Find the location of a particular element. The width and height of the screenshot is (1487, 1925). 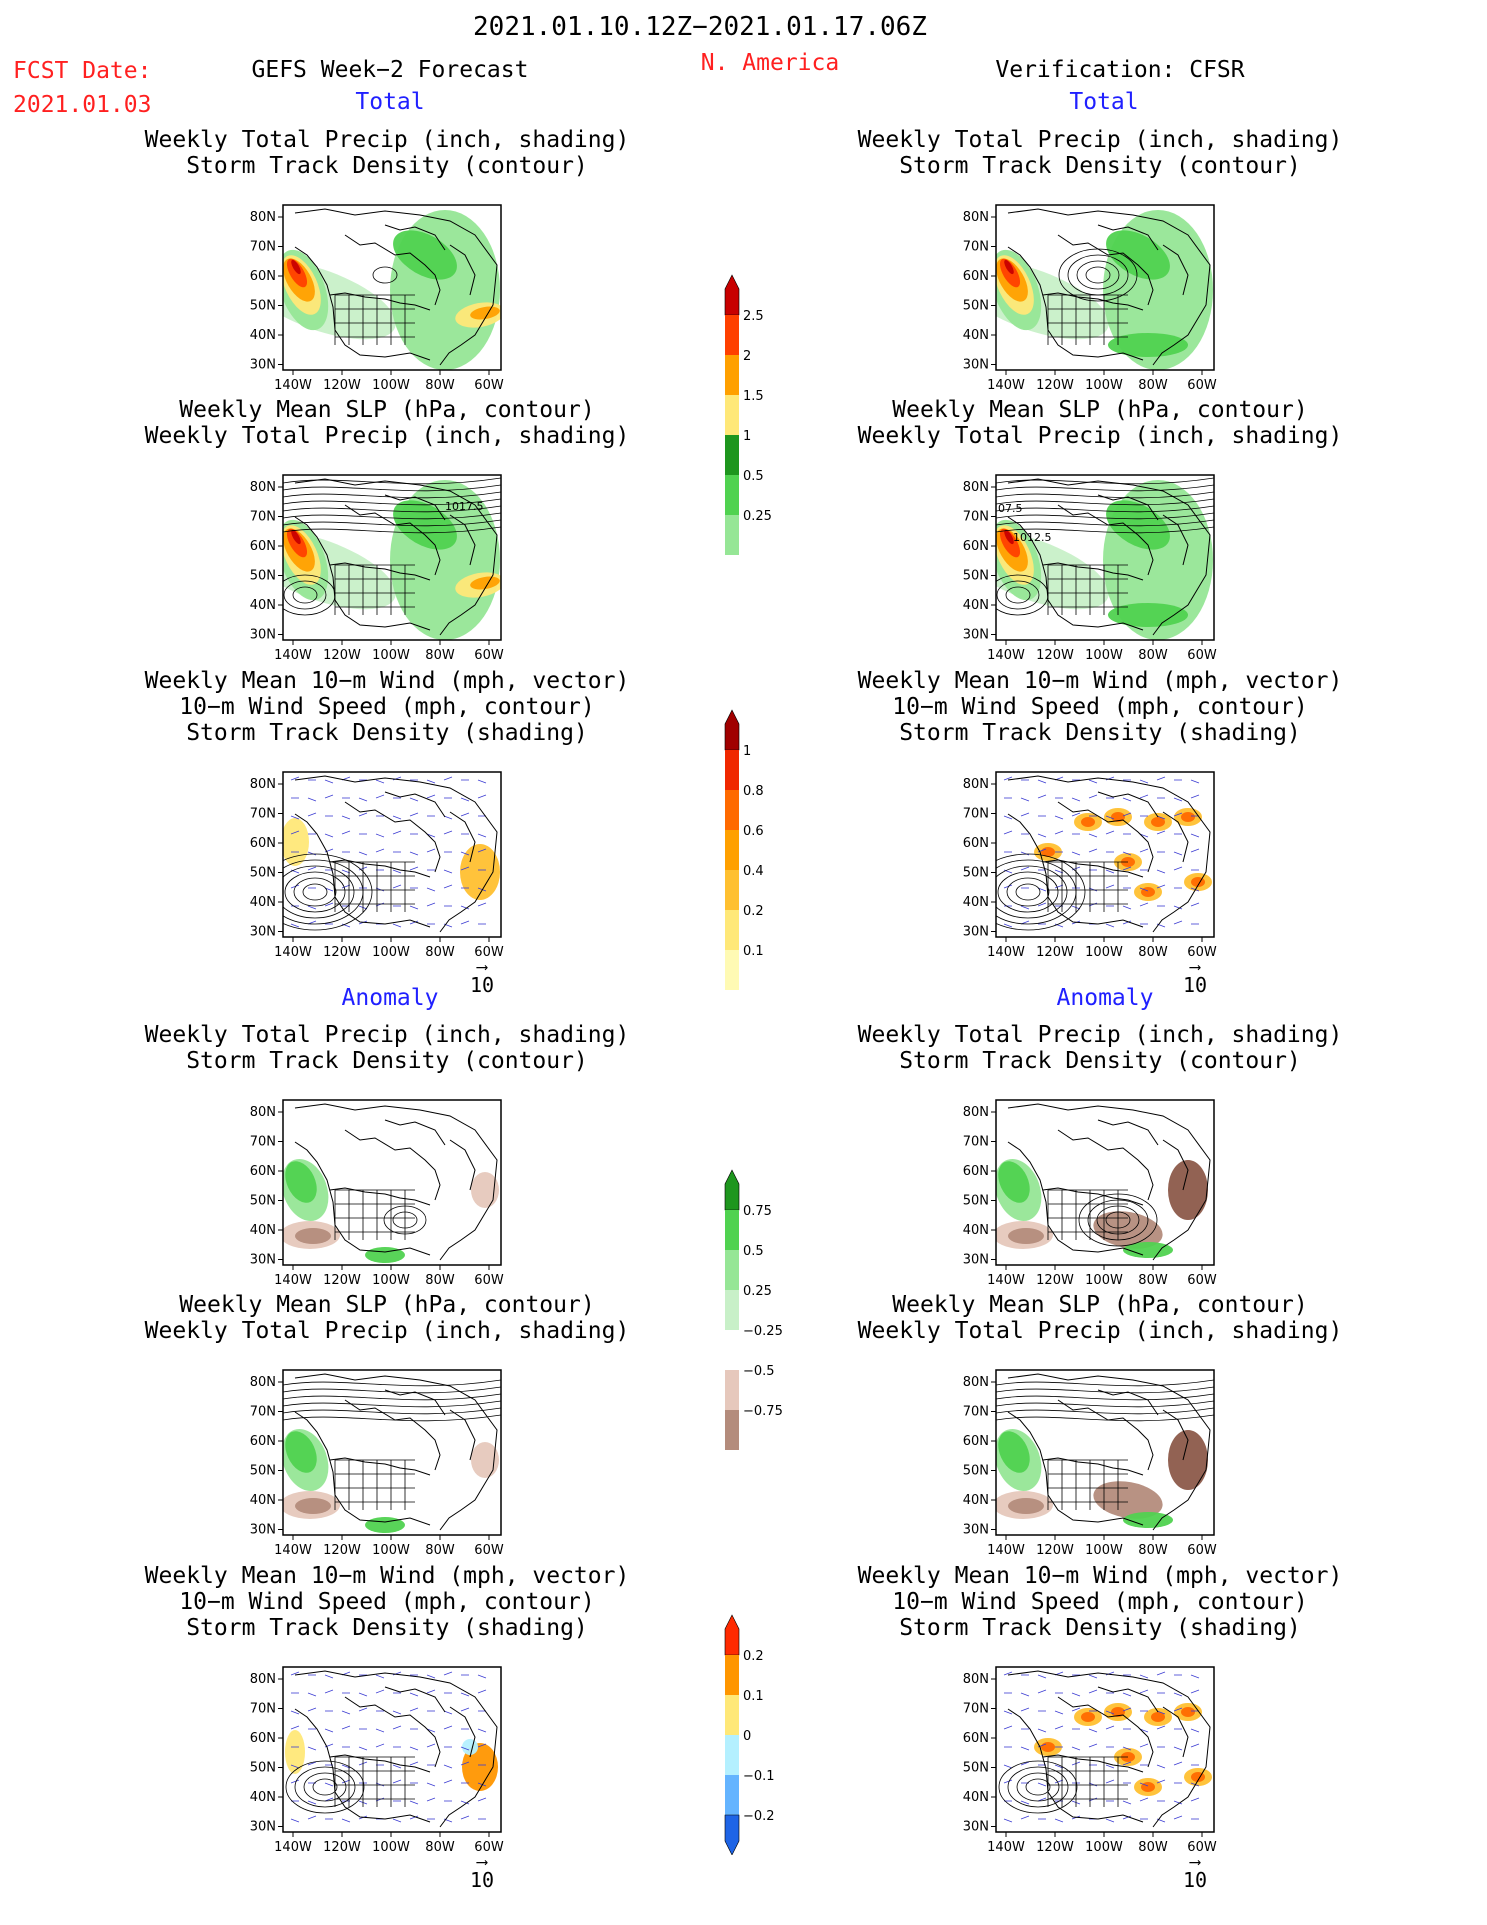

lat-label: 80N is located at coordinates (976, 1679).